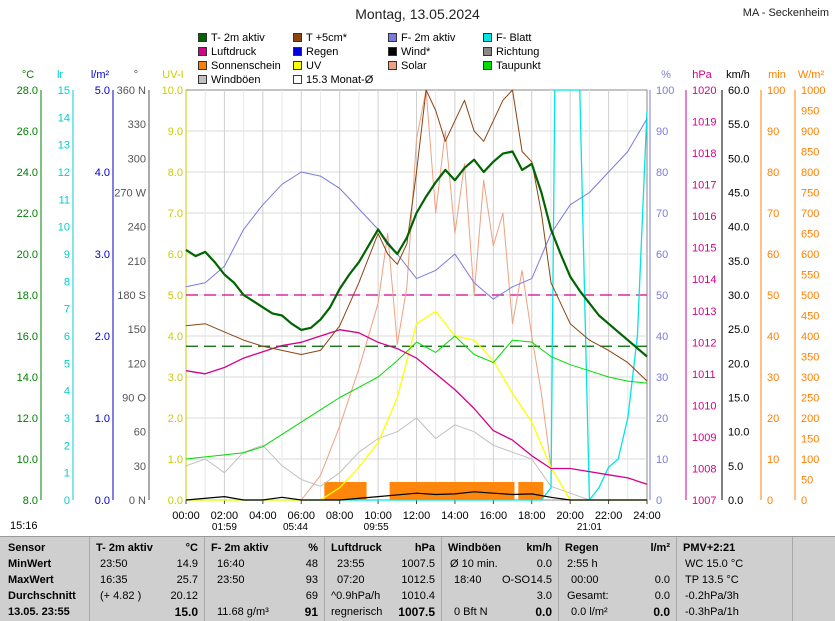 Image resolution: width=835 pixels, height=621 pixels. What do you see at coordinates (662, 419) in the screenshot?
I see `axis-tick-label: 20` at bounding box center [662, 419].